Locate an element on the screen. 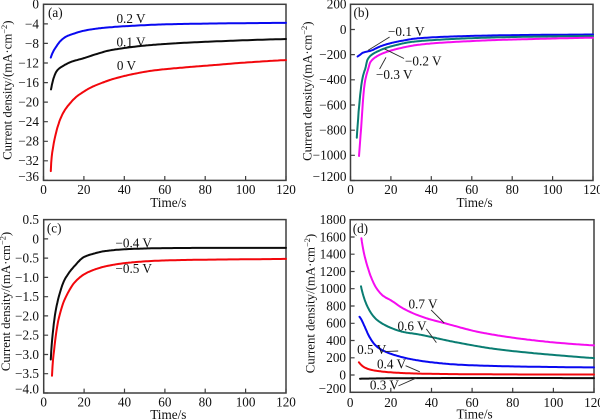  svg-text: 0.5 is located at coordinates (31, 219).